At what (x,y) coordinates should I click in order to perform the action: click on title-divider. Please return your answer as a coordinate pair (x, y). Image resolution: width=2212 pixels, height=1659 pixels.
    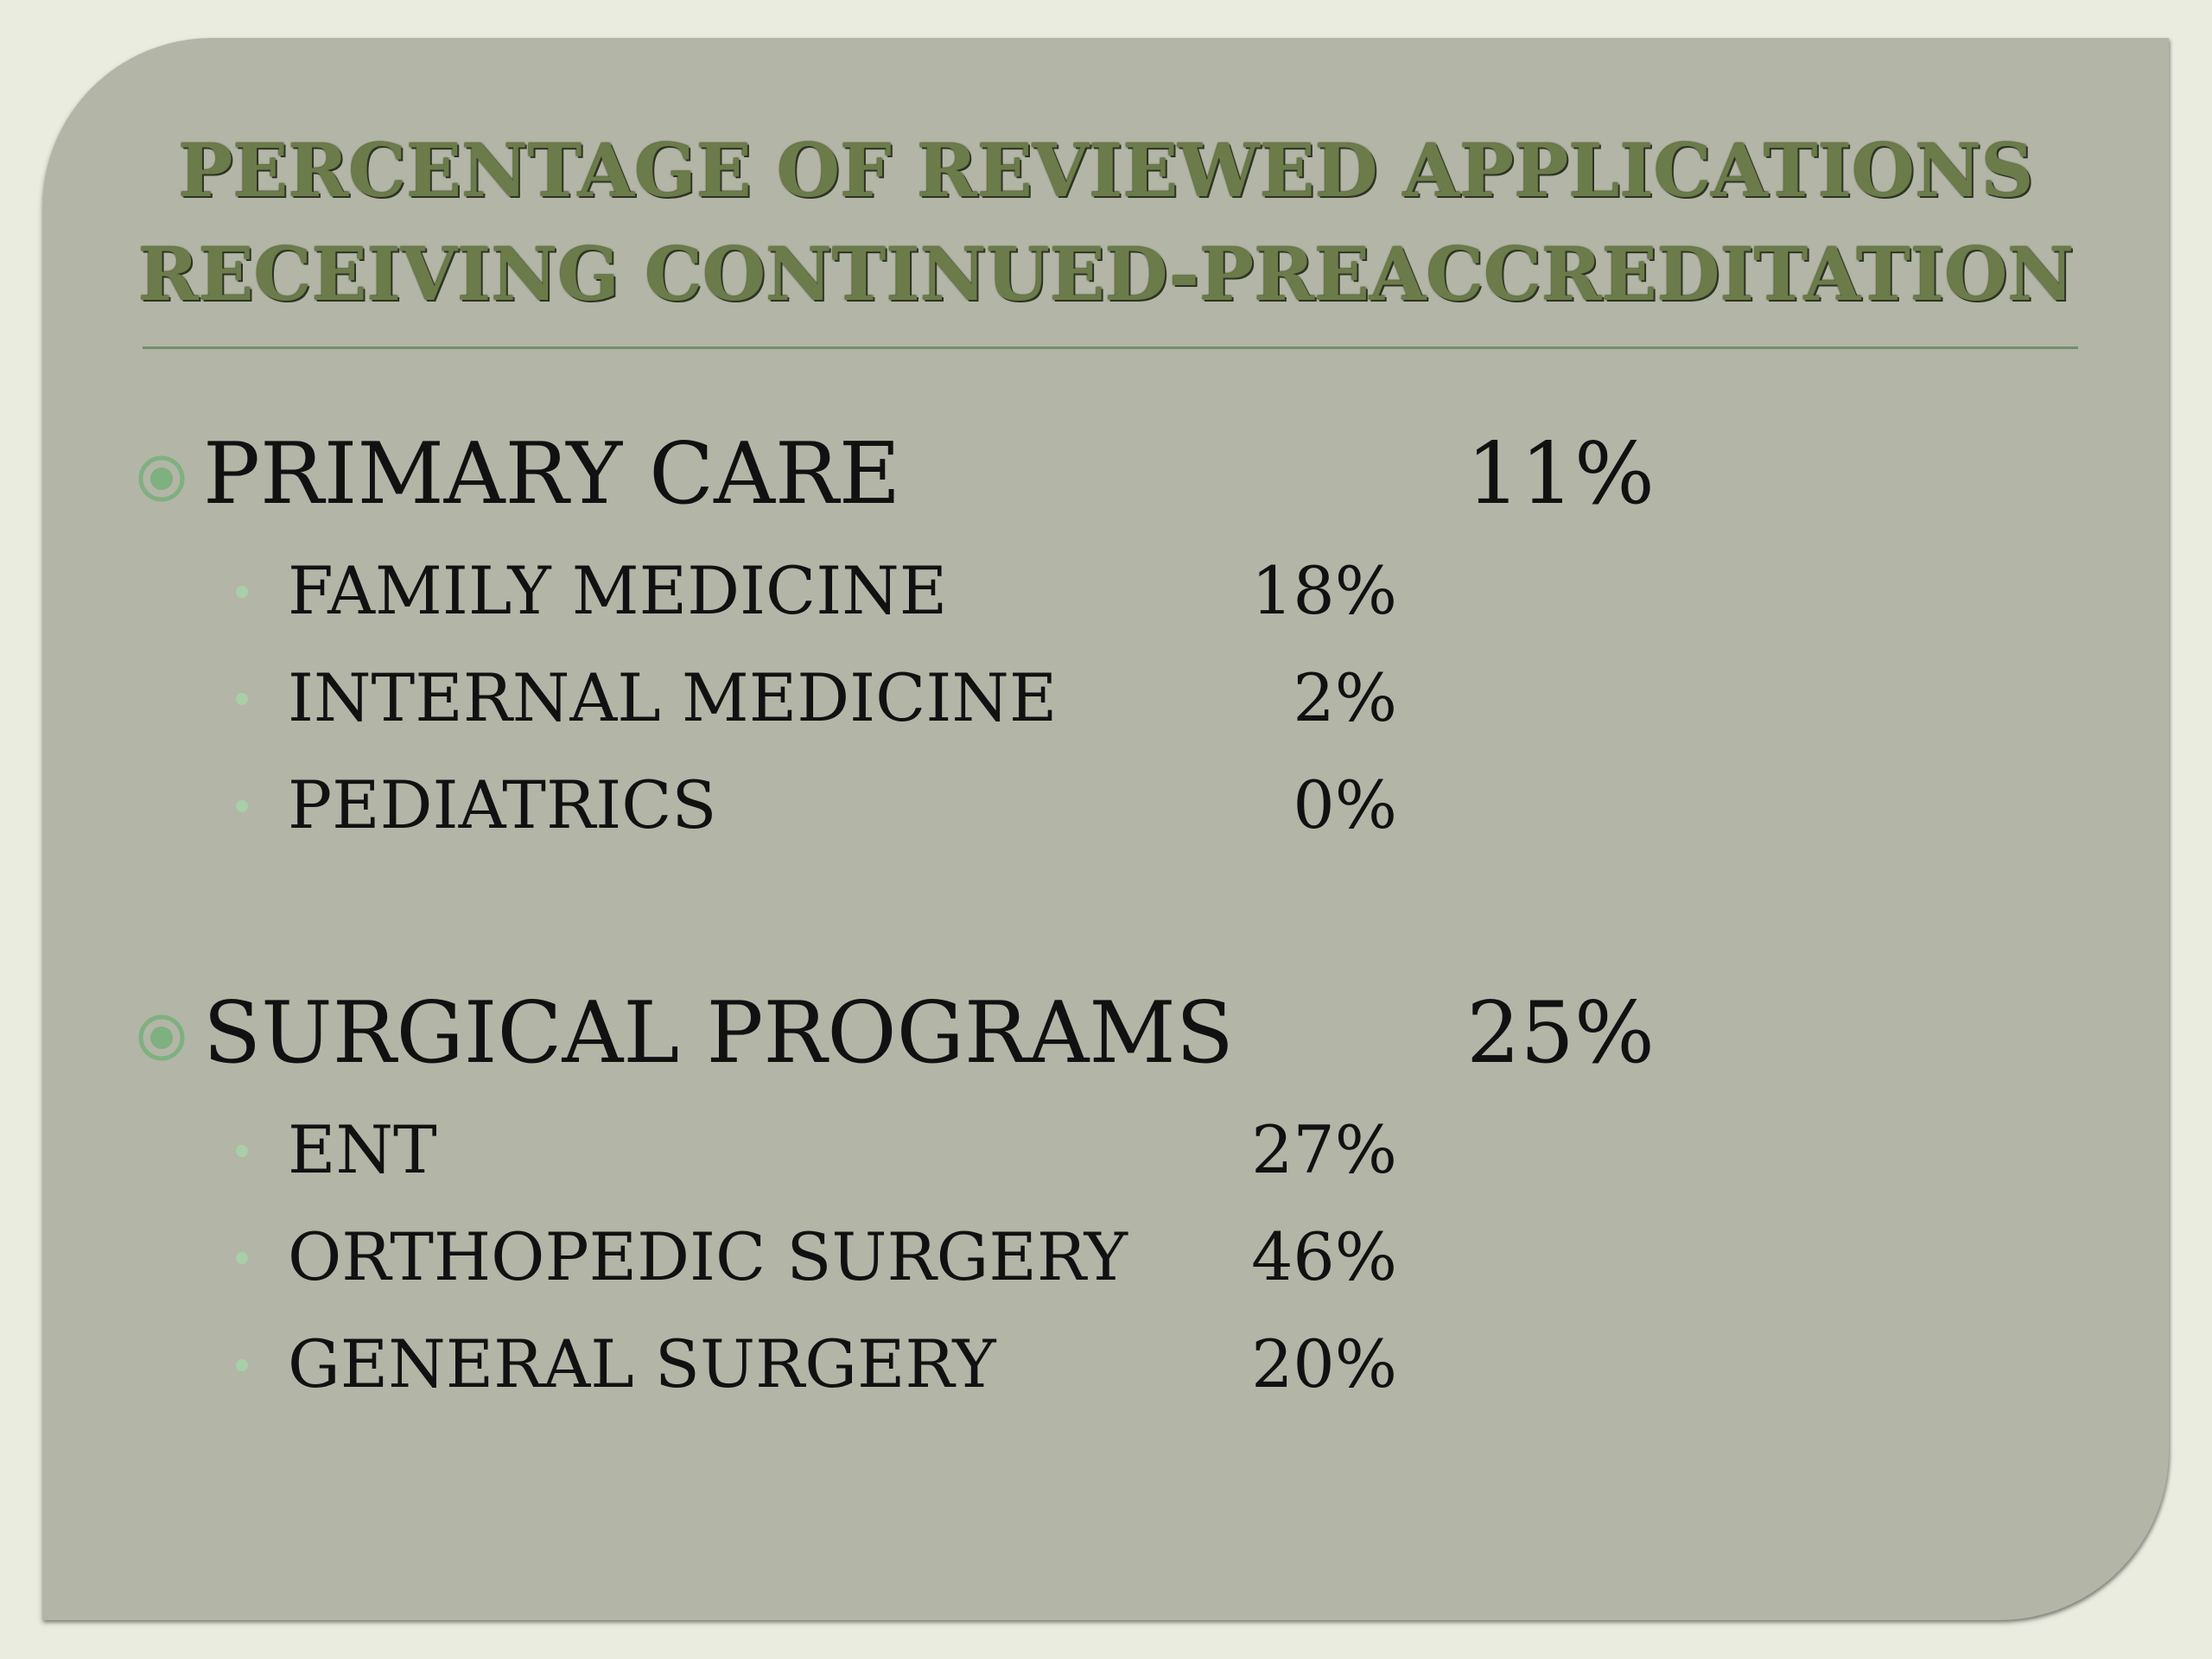
    Looking at the image, I should click on (1110, 347).